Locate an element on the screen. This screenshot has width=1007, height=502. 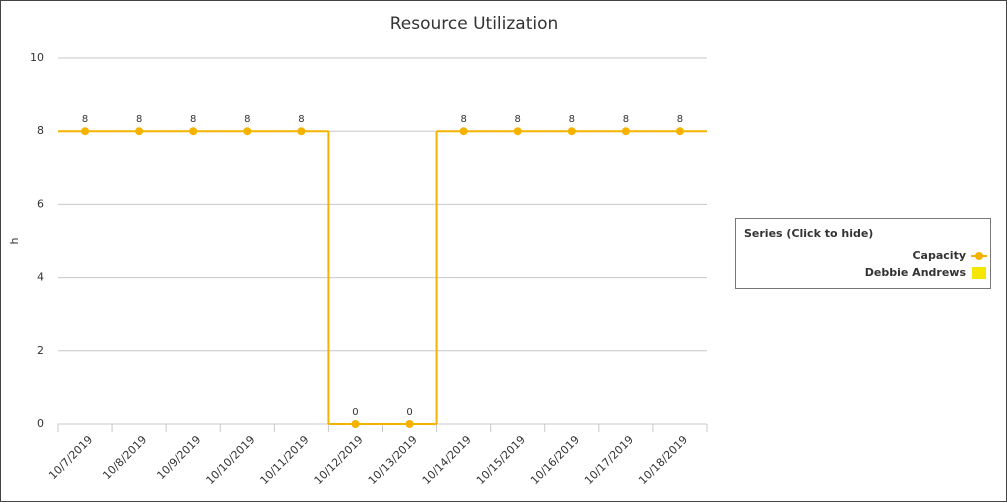
y-tick-label: 4 is located at coordinates (40, 277).